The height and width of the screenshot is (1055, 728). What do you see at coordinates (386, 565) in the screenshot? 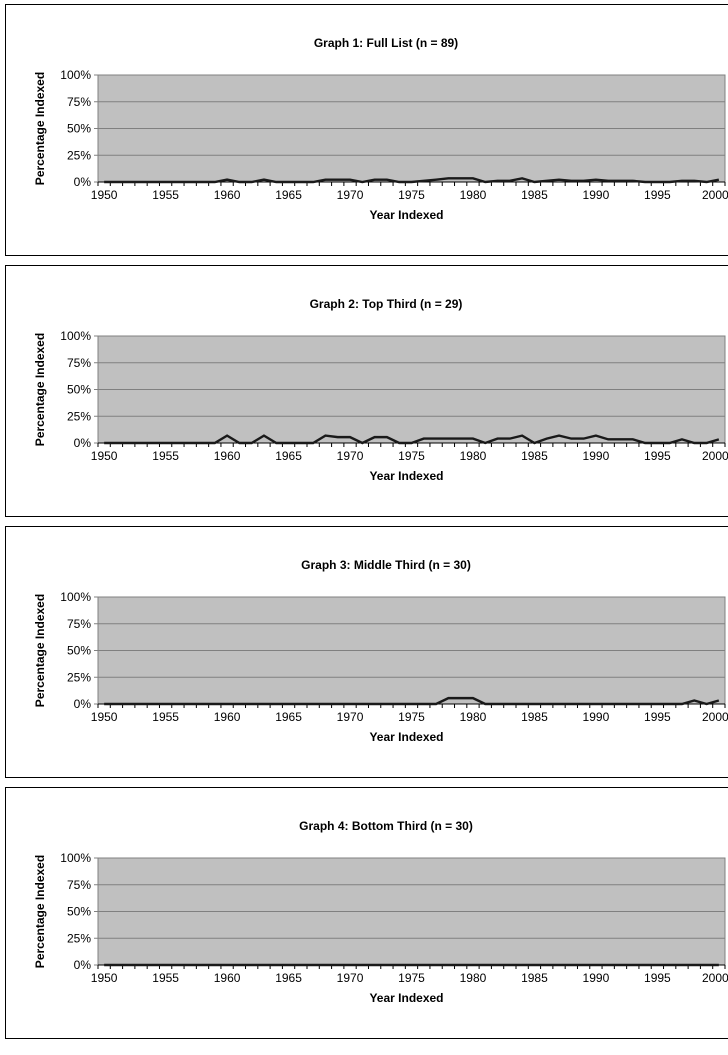
I see `chart-title: Graph 3: Middle Third (n = 30)` at bounding box center [386, 565].